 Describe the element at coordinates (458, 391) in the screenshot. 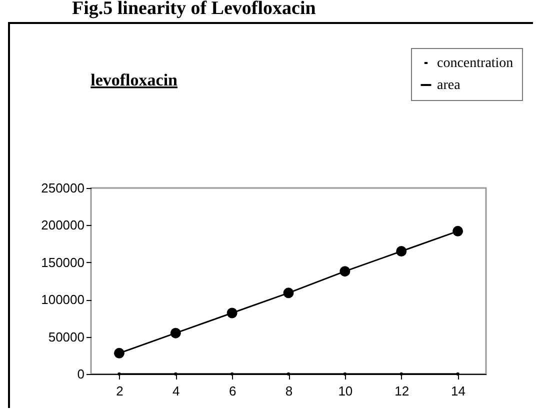

I see `x-tick-label: 14` at that location.